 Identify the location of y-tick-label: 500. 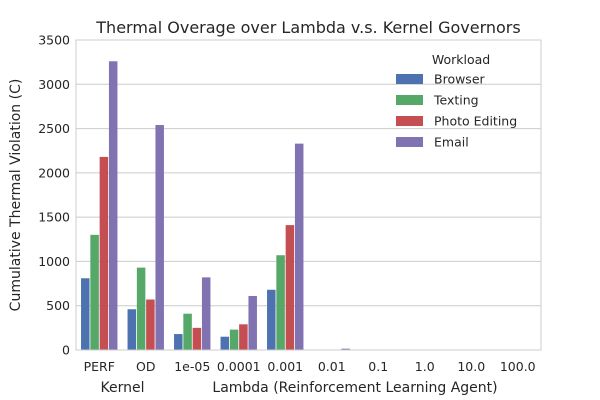
(58, 305).